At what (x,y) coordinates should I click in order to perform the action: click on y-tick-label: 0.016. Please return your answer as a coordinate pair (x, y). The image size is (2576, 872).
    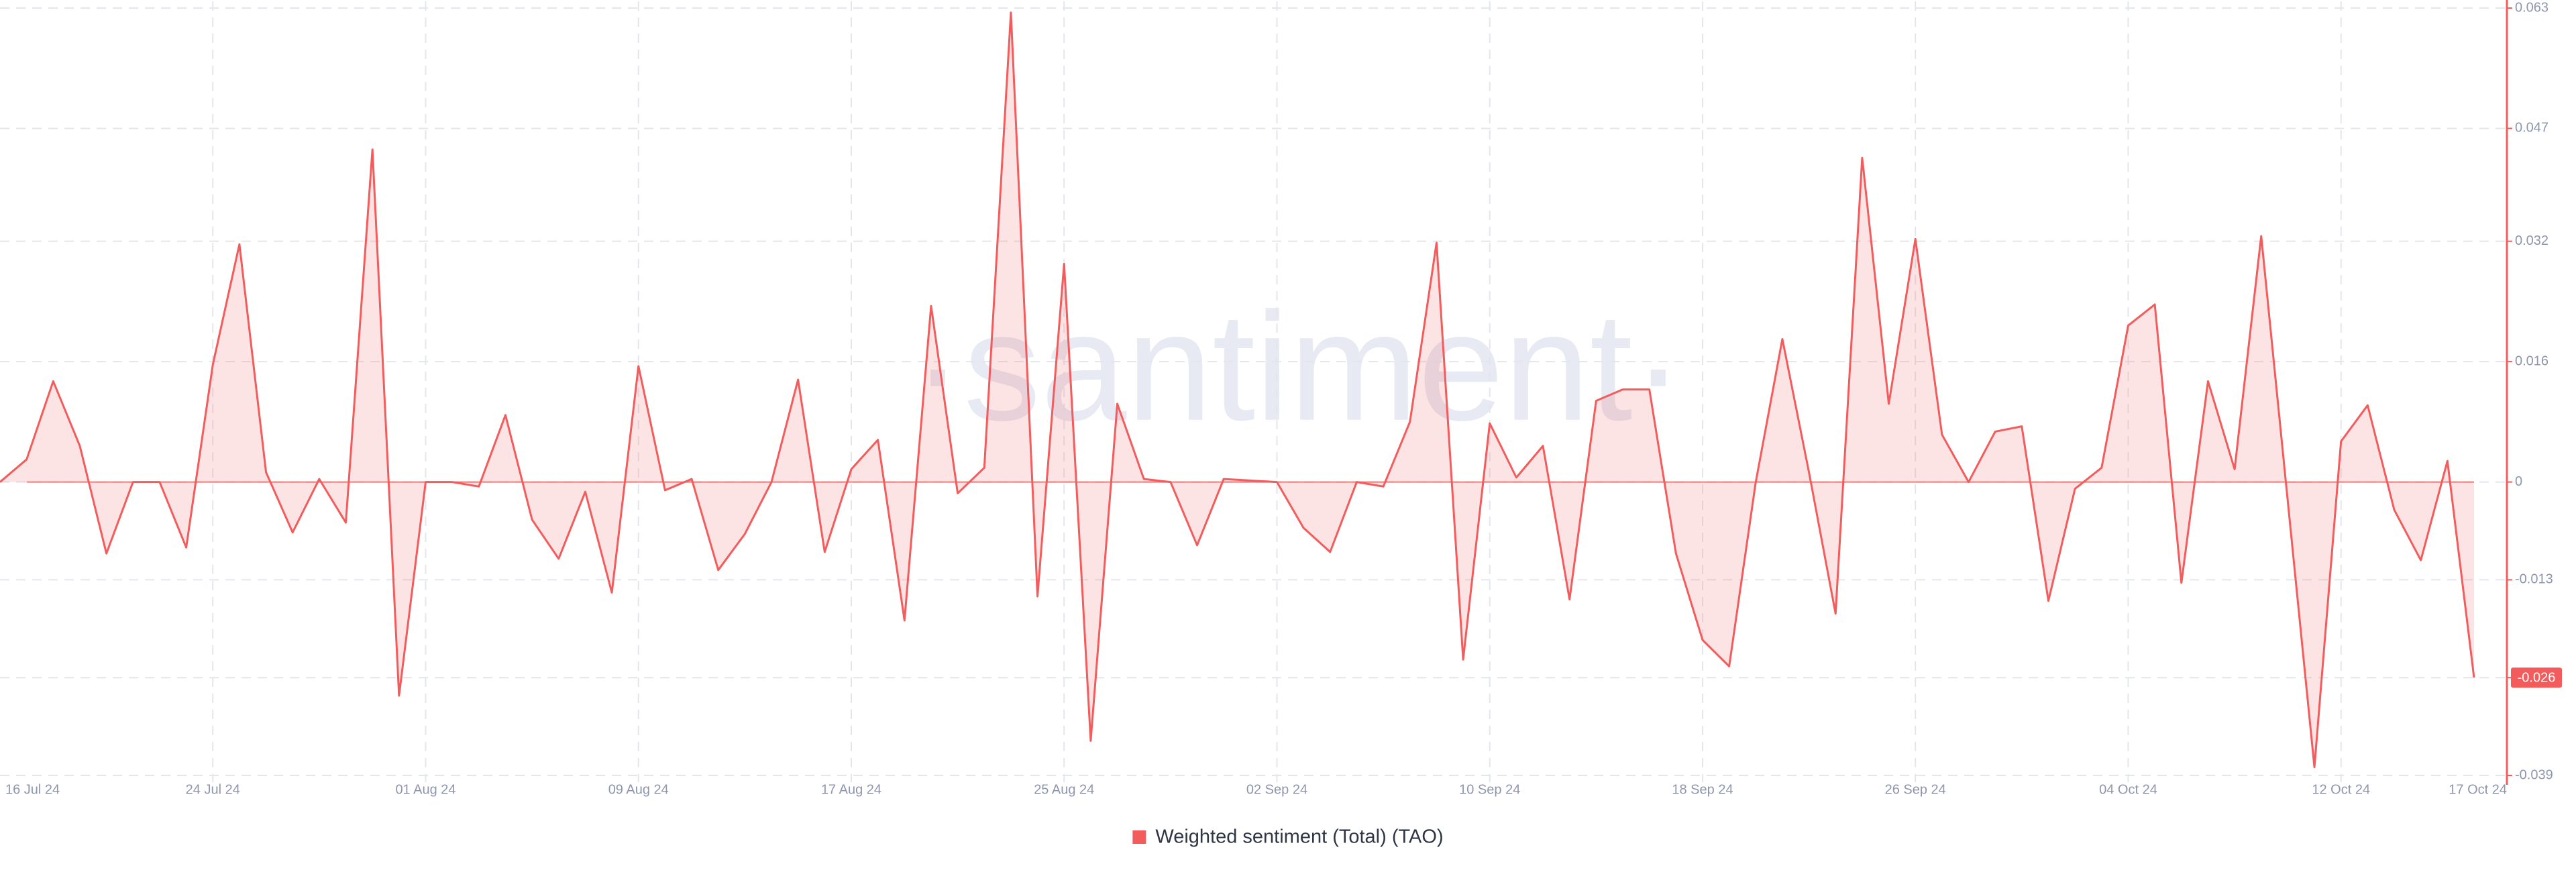
    Looking at the image, I should click on (2531, 361).